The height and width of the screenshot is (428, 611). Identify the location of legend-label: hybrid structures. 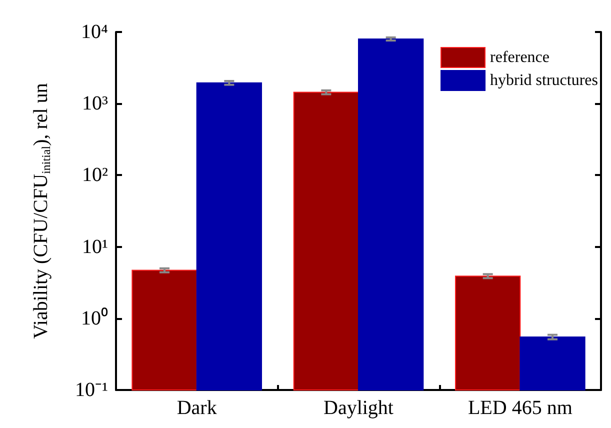
(544, 80).